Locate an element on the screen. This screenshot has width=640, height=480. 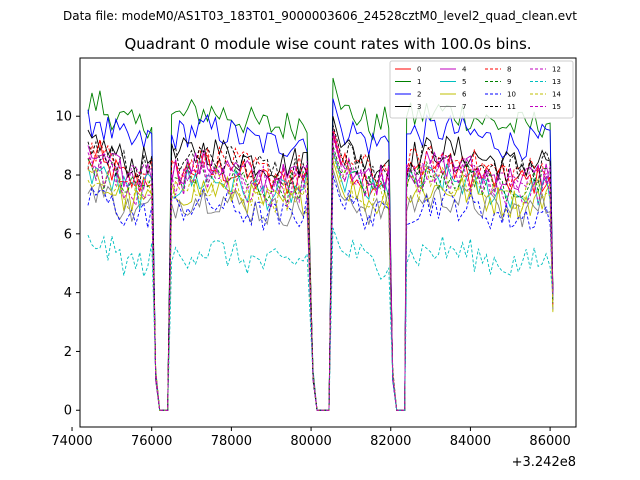
x-tick-label: 84000 is located at coordinates (470, 441).